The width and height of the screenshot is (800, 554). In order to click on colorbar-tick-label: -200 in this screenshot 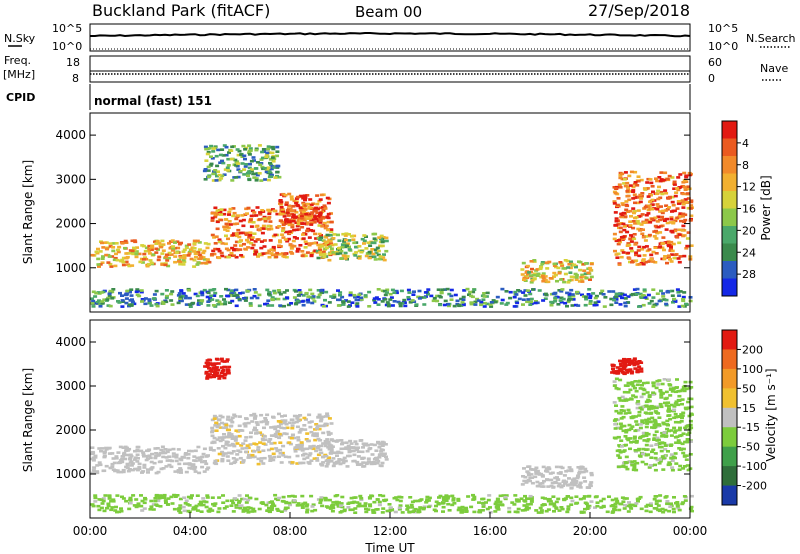, I will do `click(754, 486)`.